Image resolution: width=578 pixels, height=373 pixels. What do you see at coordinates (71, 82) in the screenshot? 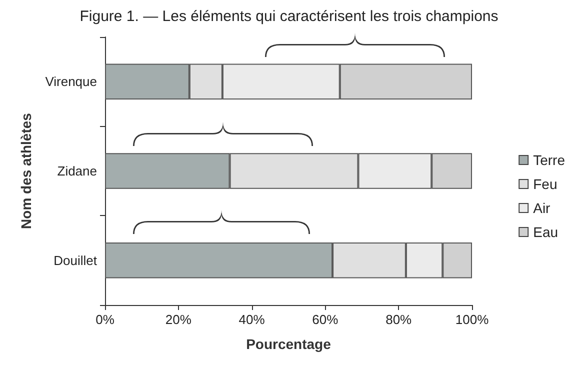
I see `y-tick-label: Virenque` at bounding box center [71, 82].